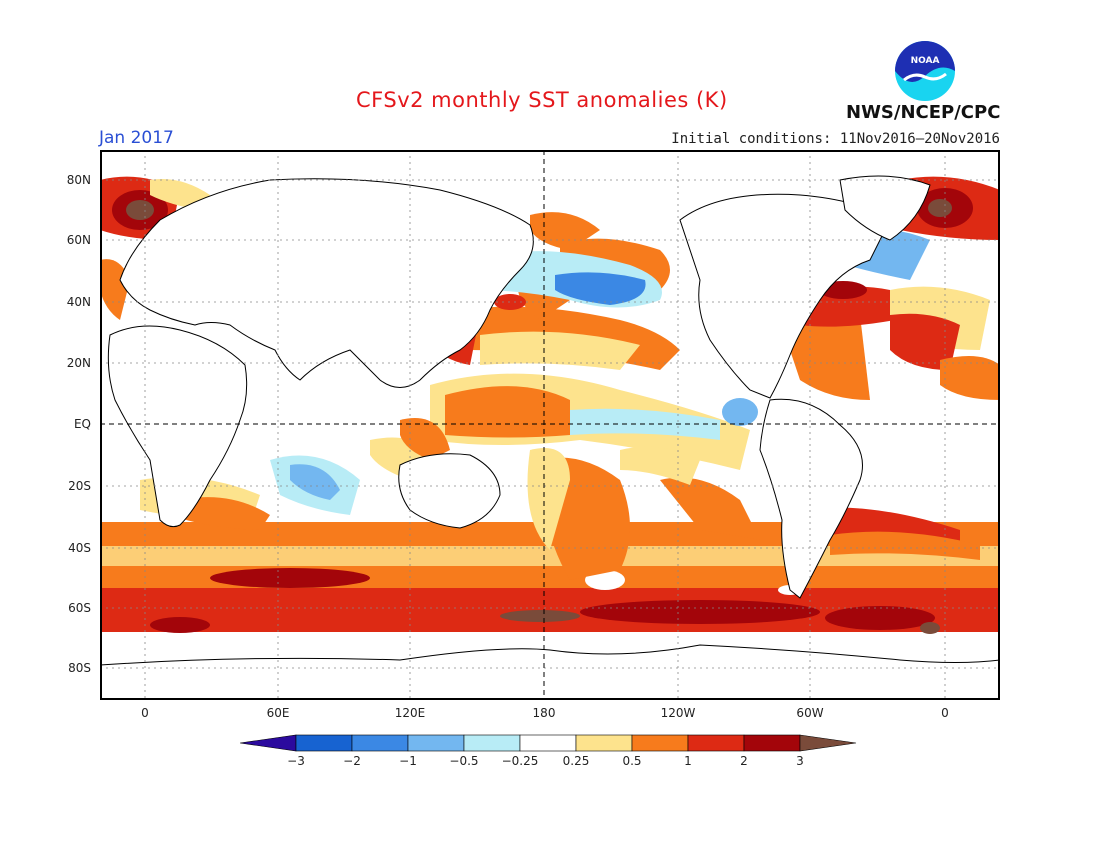  What do you see at coordinates (352, 761) in the screenshot?
I see `colorbar-tick-label: −2` at bounding box center [352, 761].